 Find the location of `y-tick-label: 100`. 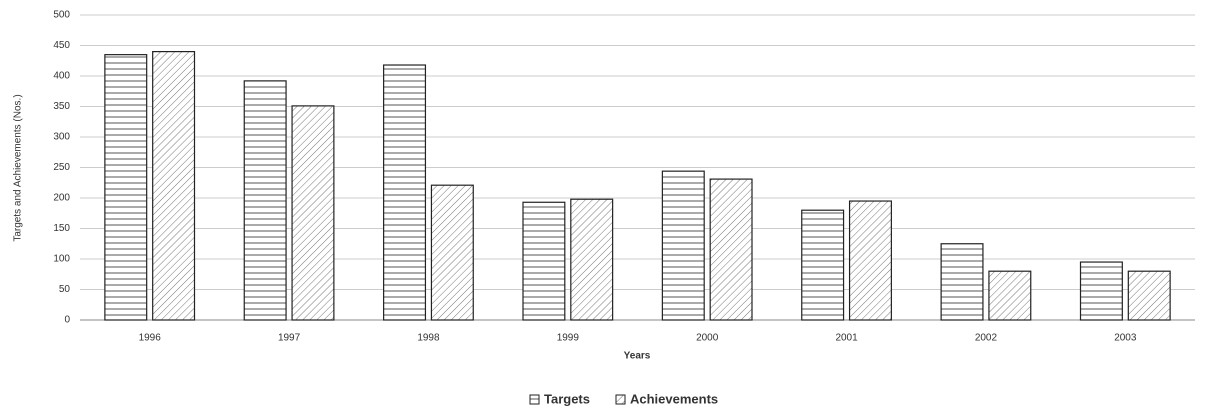

y-tick-label: 100 is located at coordinates (61, 259).